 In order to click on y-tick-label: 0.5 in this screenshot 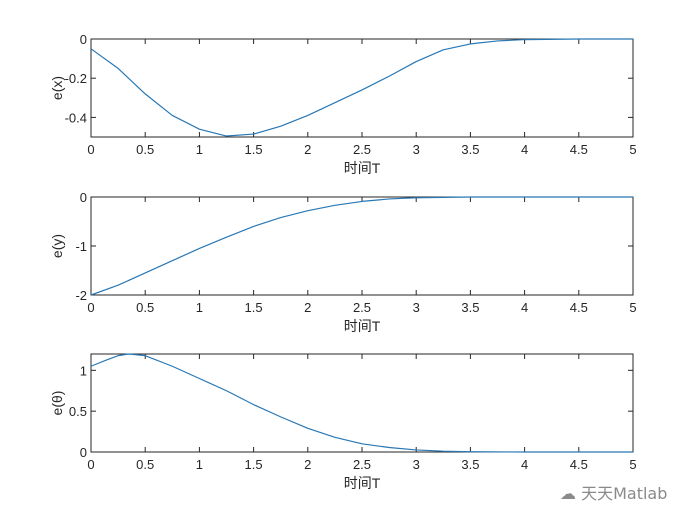, I will do `click(78, 411)`.